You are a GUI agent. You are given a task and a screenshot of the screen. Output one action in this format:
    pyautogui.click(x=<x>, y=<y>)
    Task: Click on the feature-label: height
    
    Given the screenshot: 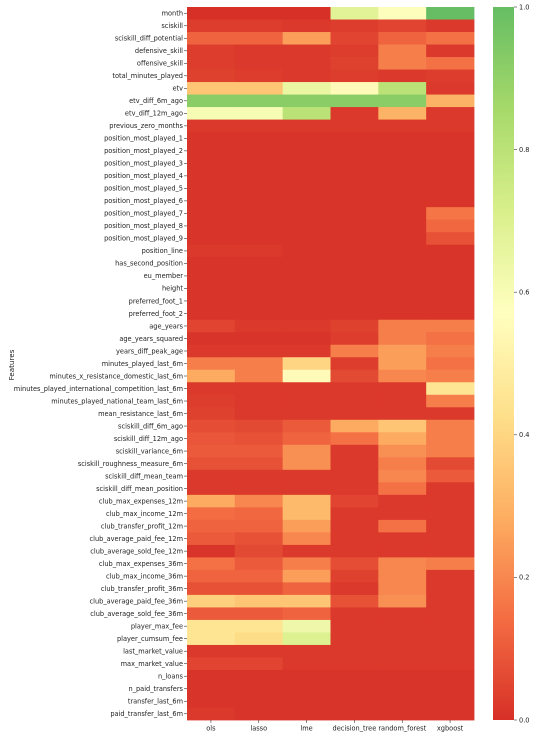 What is the action you would take?
    pyautogui.click(x=172, y=289)
    